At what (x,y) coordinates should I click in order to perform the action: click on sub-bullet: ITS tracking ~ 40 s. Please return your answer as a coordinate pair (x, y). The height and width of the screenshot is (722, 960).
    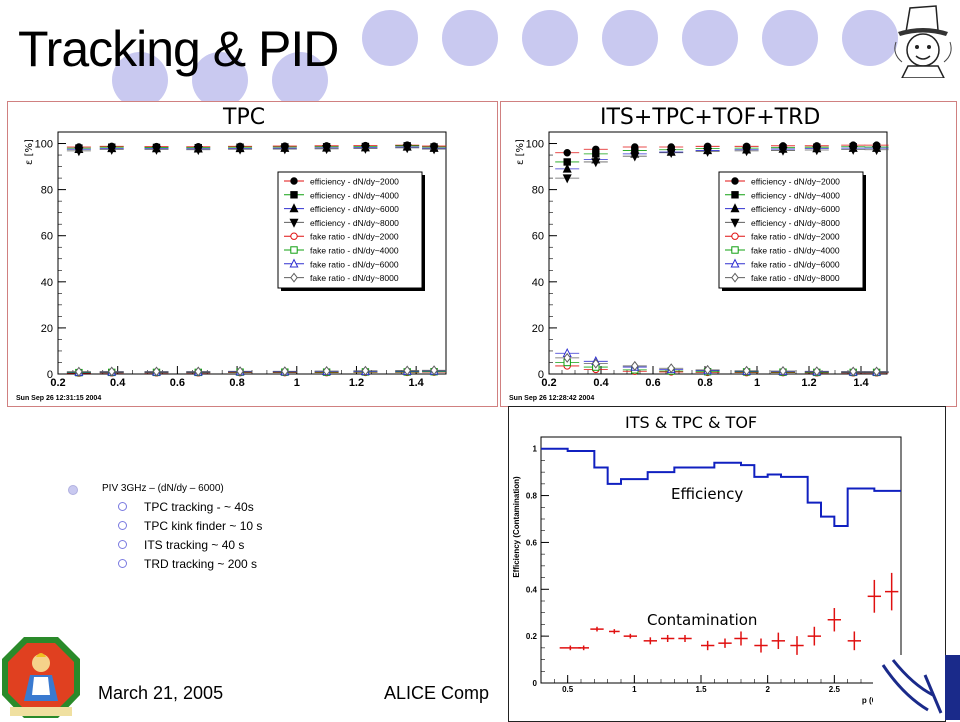
    Looking at the image, I should click on (165, 545).